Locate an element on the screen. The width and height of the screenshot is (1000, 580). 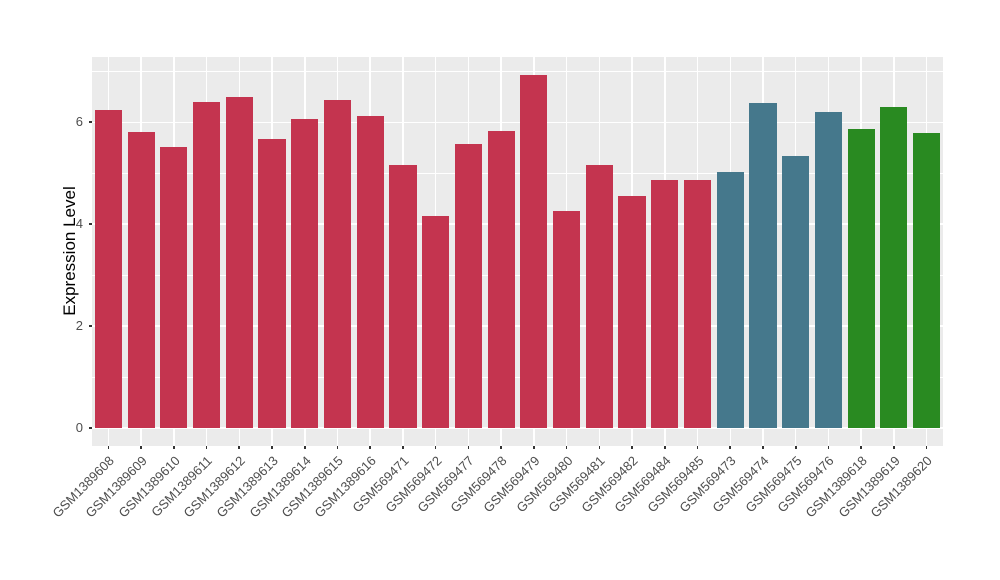
bar-GSM569482 is located at coordinates (632, 312).